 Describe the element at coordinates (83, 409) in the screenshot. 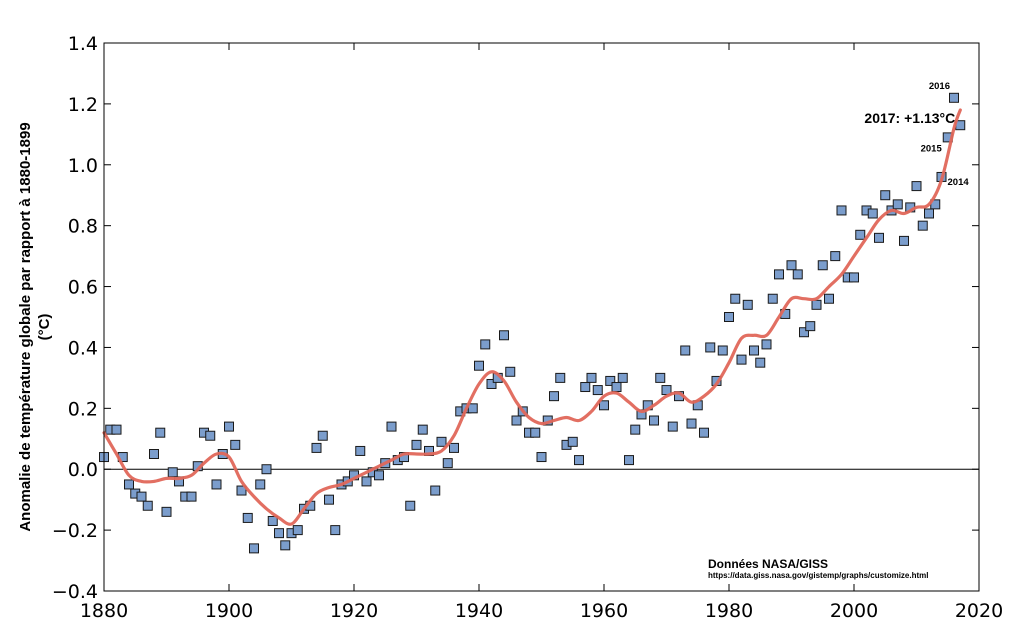

I see `y-tick-label: 0.2` at that location.